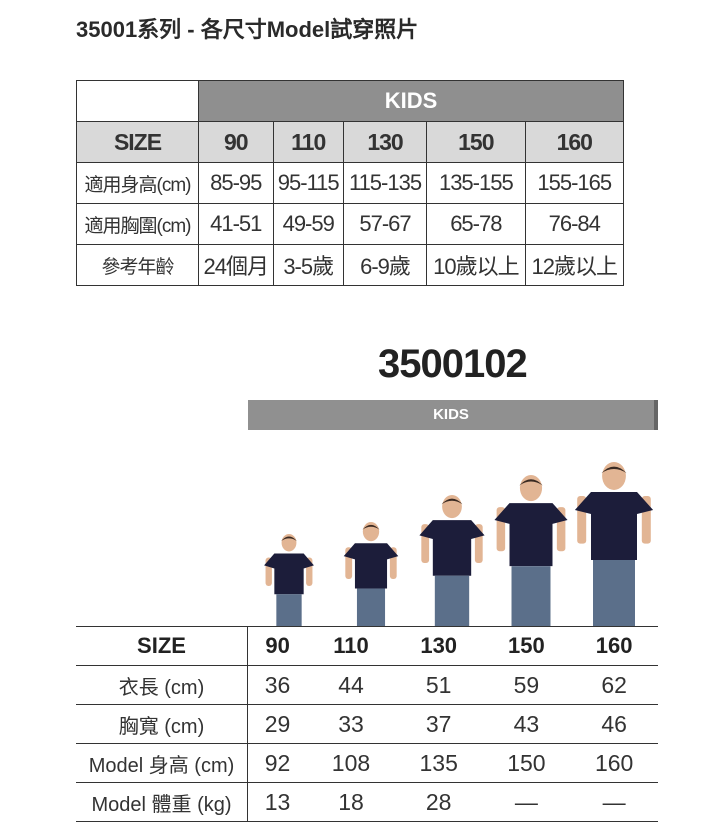  Describe the element at coordinates (476, 265) in the screenshot. I see `cell: 10歲以上` at that location.